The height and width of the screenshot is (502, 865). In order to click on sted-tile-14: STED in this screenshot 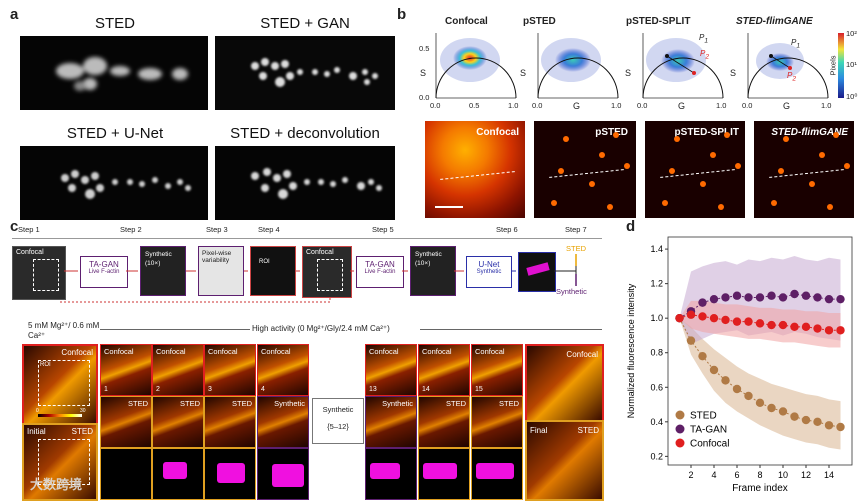, I will do `click(444, 422)`.